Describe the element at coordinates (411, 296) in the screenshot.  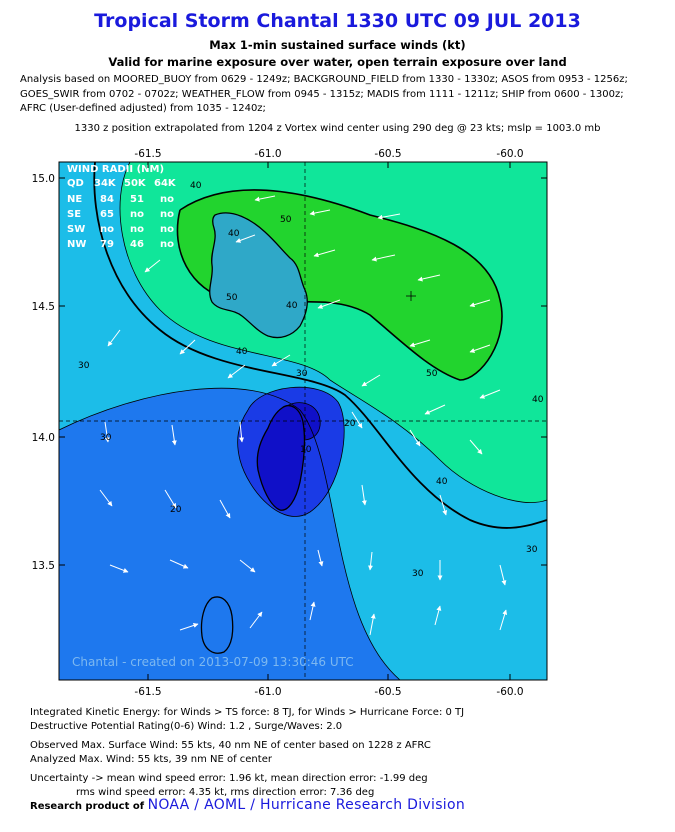
I see `center-marker` at that location.